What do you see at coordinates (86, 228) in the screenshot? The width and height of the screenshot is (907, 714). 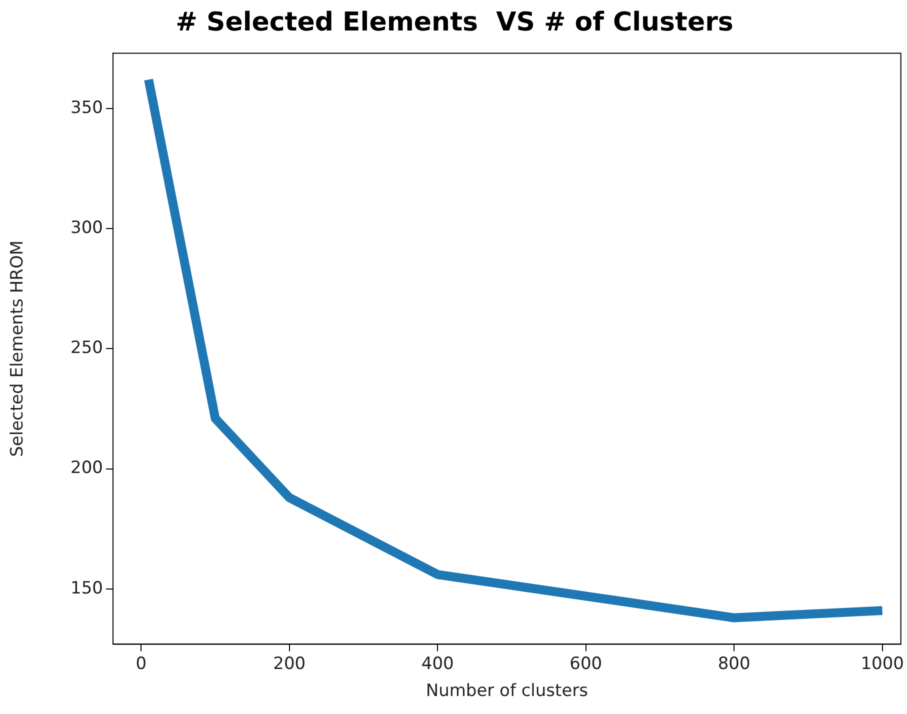 I see `y-tick-label: 300` at bounding box center [86, 228].